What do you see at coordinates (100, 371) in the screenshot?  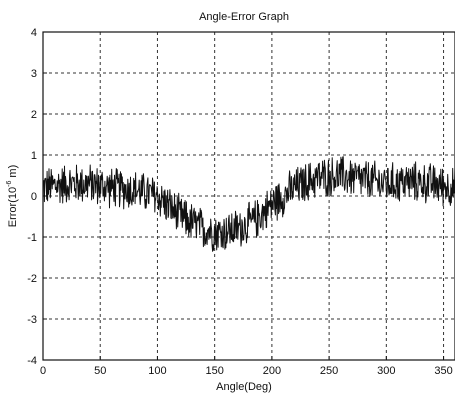 I see `x-tick-label: 50` at bounding box center [100, 371].